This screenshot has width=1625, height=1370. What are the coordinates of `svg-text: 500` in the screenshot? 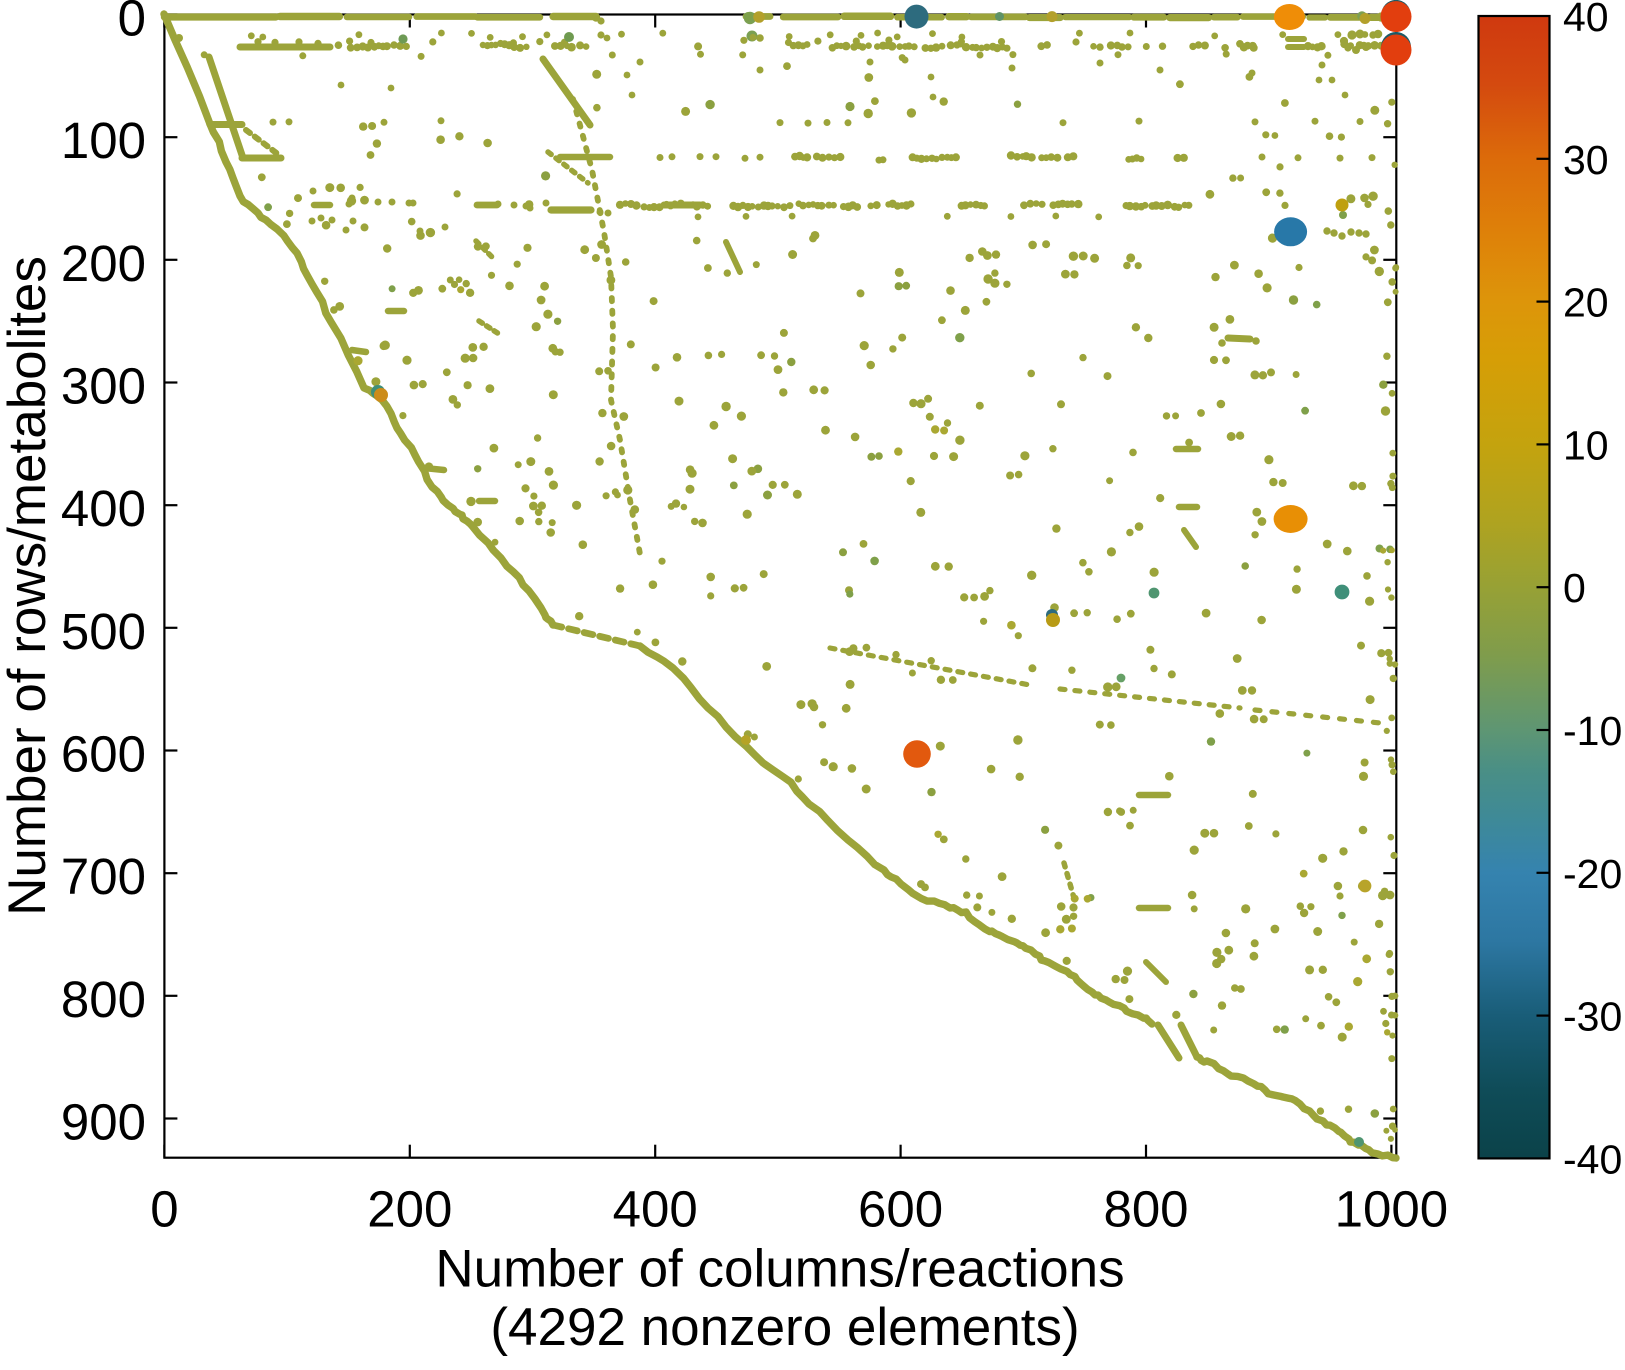 It's located at (103, 631).